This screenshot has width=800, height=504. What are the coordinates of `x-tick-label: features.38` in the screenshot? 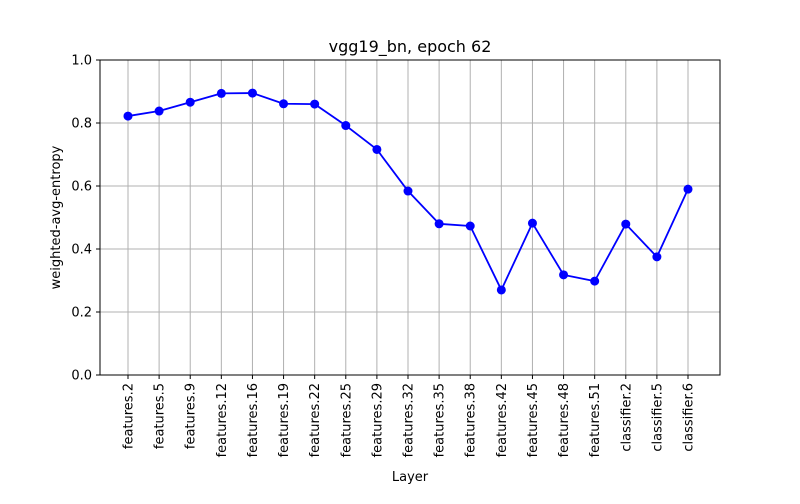 It's located at (471, 420).